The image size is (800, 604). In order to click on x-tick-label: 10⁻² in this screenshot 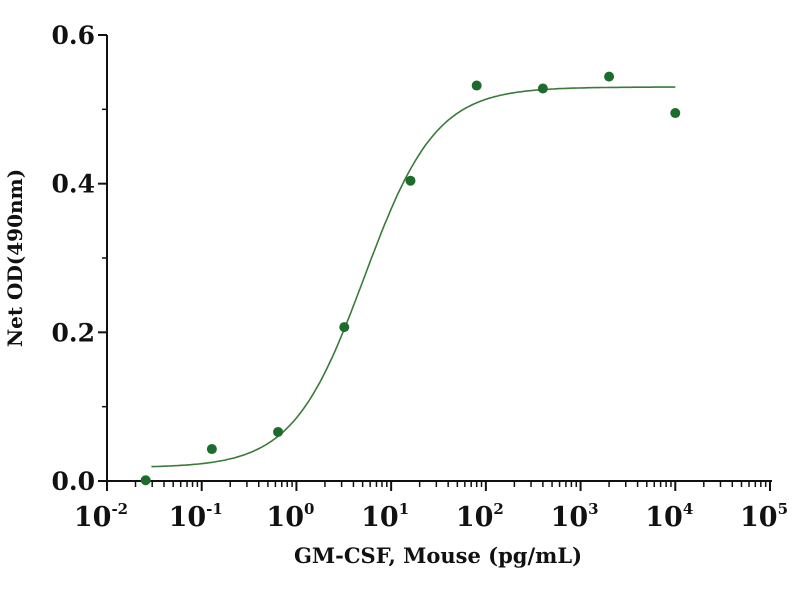, I will do `click(101, 516)`.